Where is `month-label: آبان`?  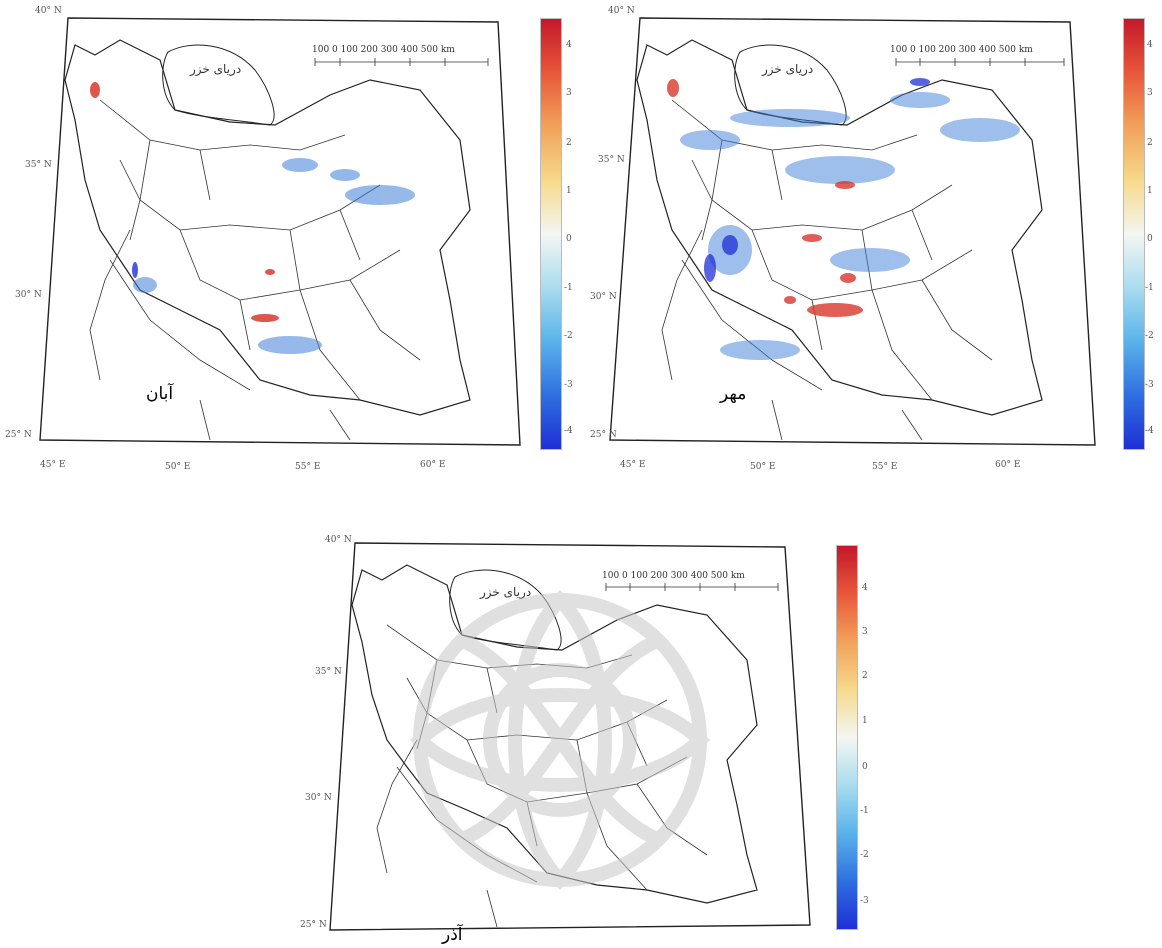 month-label: آبان is located at coordinates (160, 394).